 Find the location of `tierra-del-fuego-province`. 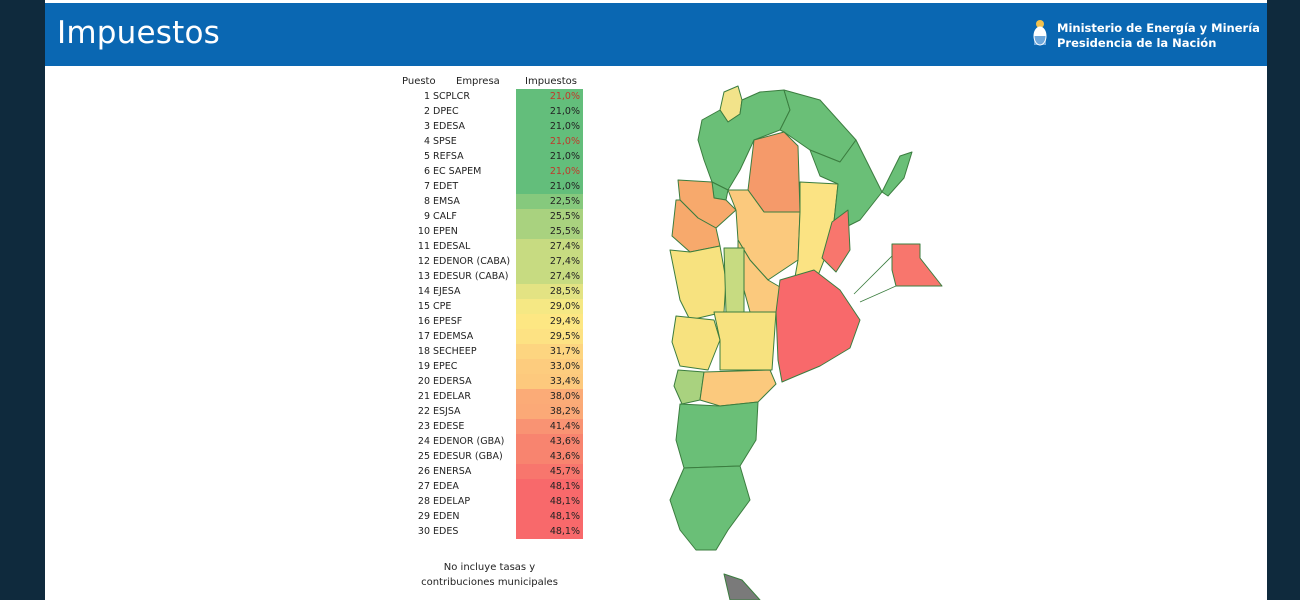

tierra-del-fuego-province is located at coordinates (742, 586).